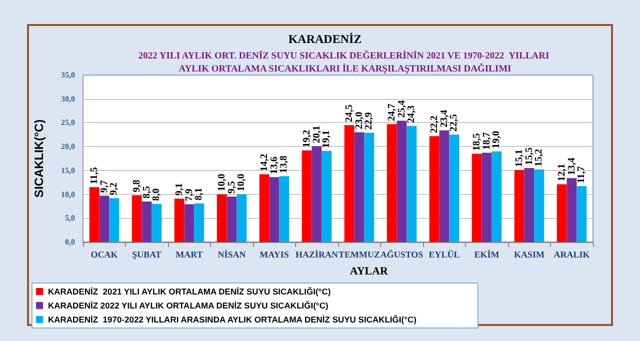 The image size is (640, 341). Describe the element at coordinates (104, 255) in the screenshot. I see `x-tick-label: OCAK` at that location.